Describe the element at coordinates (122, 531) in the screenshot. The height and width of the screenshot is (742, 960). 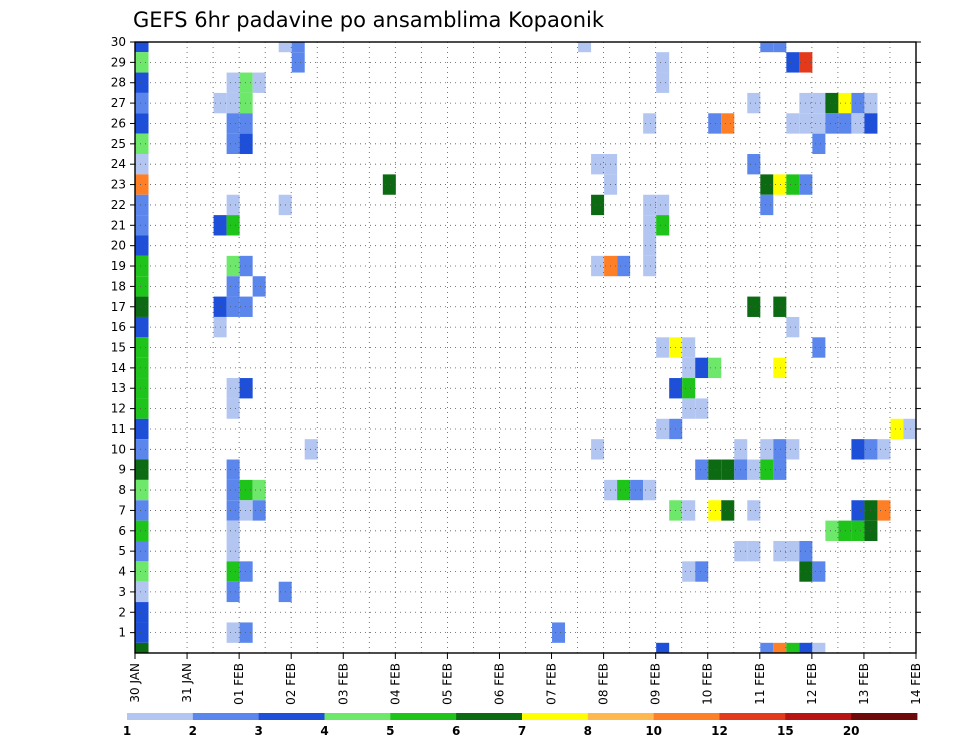
I see `y-tick-label: 6` at that location.